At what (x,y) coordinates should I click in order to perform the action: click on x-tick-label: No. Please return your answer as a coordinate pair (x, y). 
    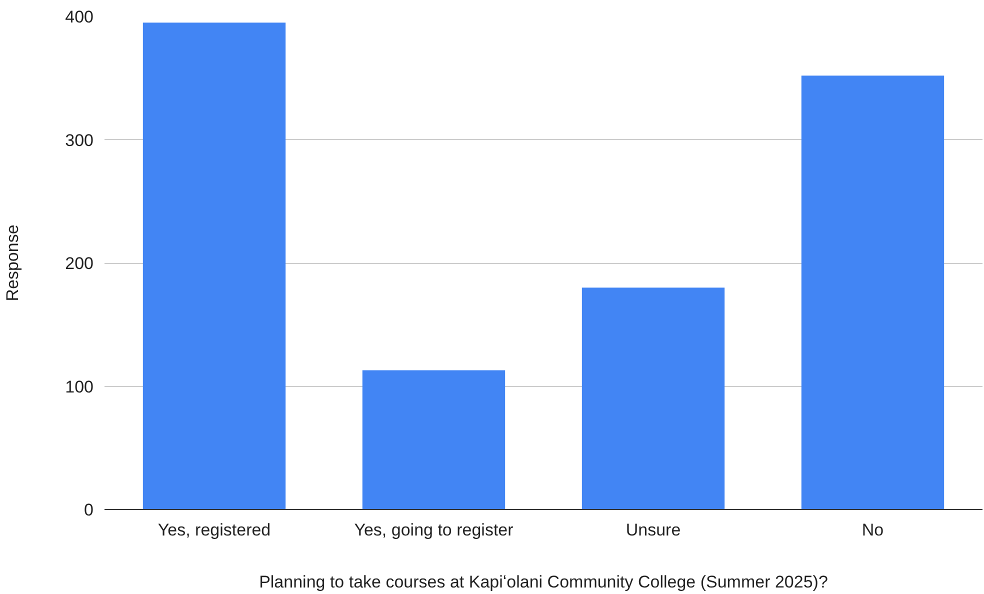
    Looking at the image, I should click on (873, 530).